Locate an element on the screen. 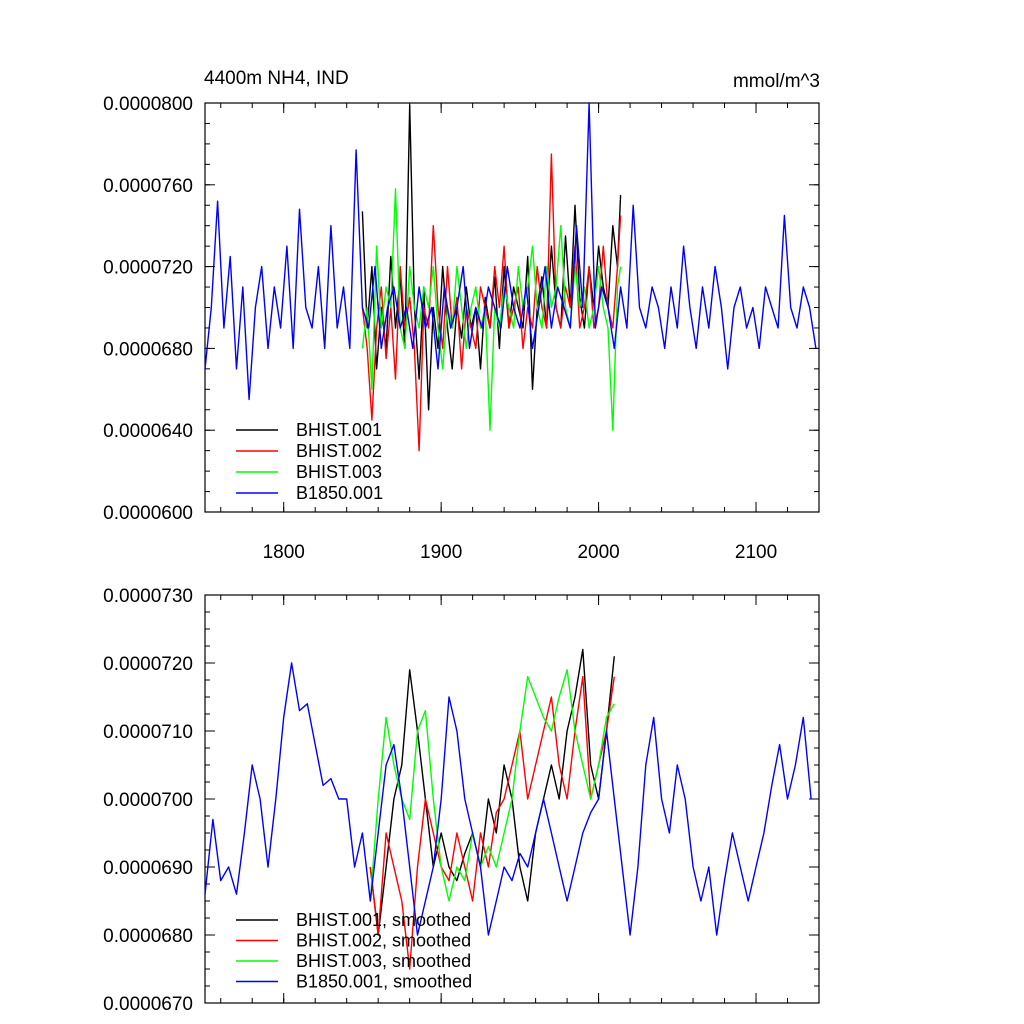 This screenshot has width=1024, height=1024. legend-label: BHIST.003, smoothed is located at coordinates (383, 961).